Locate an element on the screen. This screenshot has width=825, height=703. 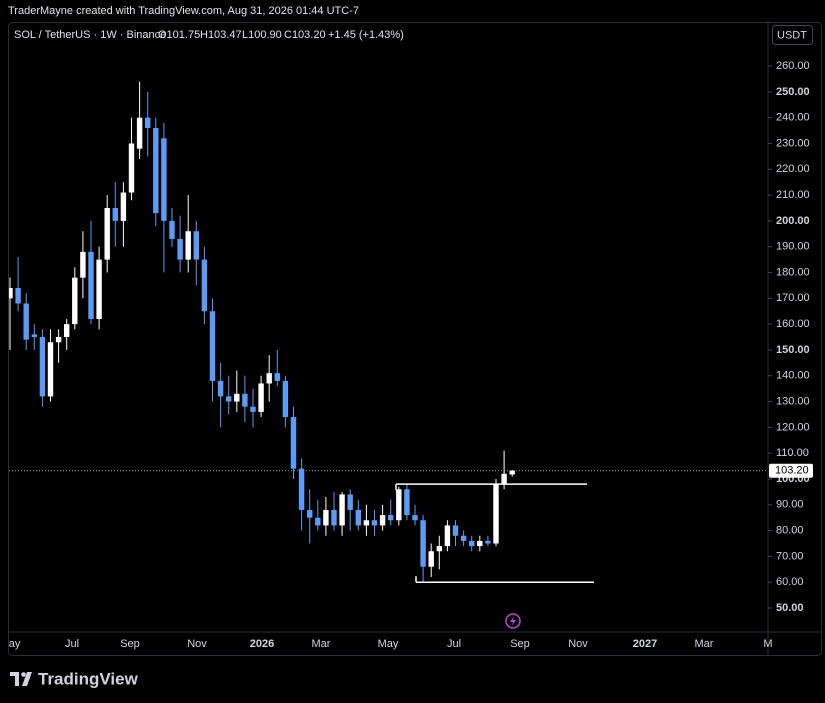
y-tick-label: 230.00 is located at coordinates (793, 143).